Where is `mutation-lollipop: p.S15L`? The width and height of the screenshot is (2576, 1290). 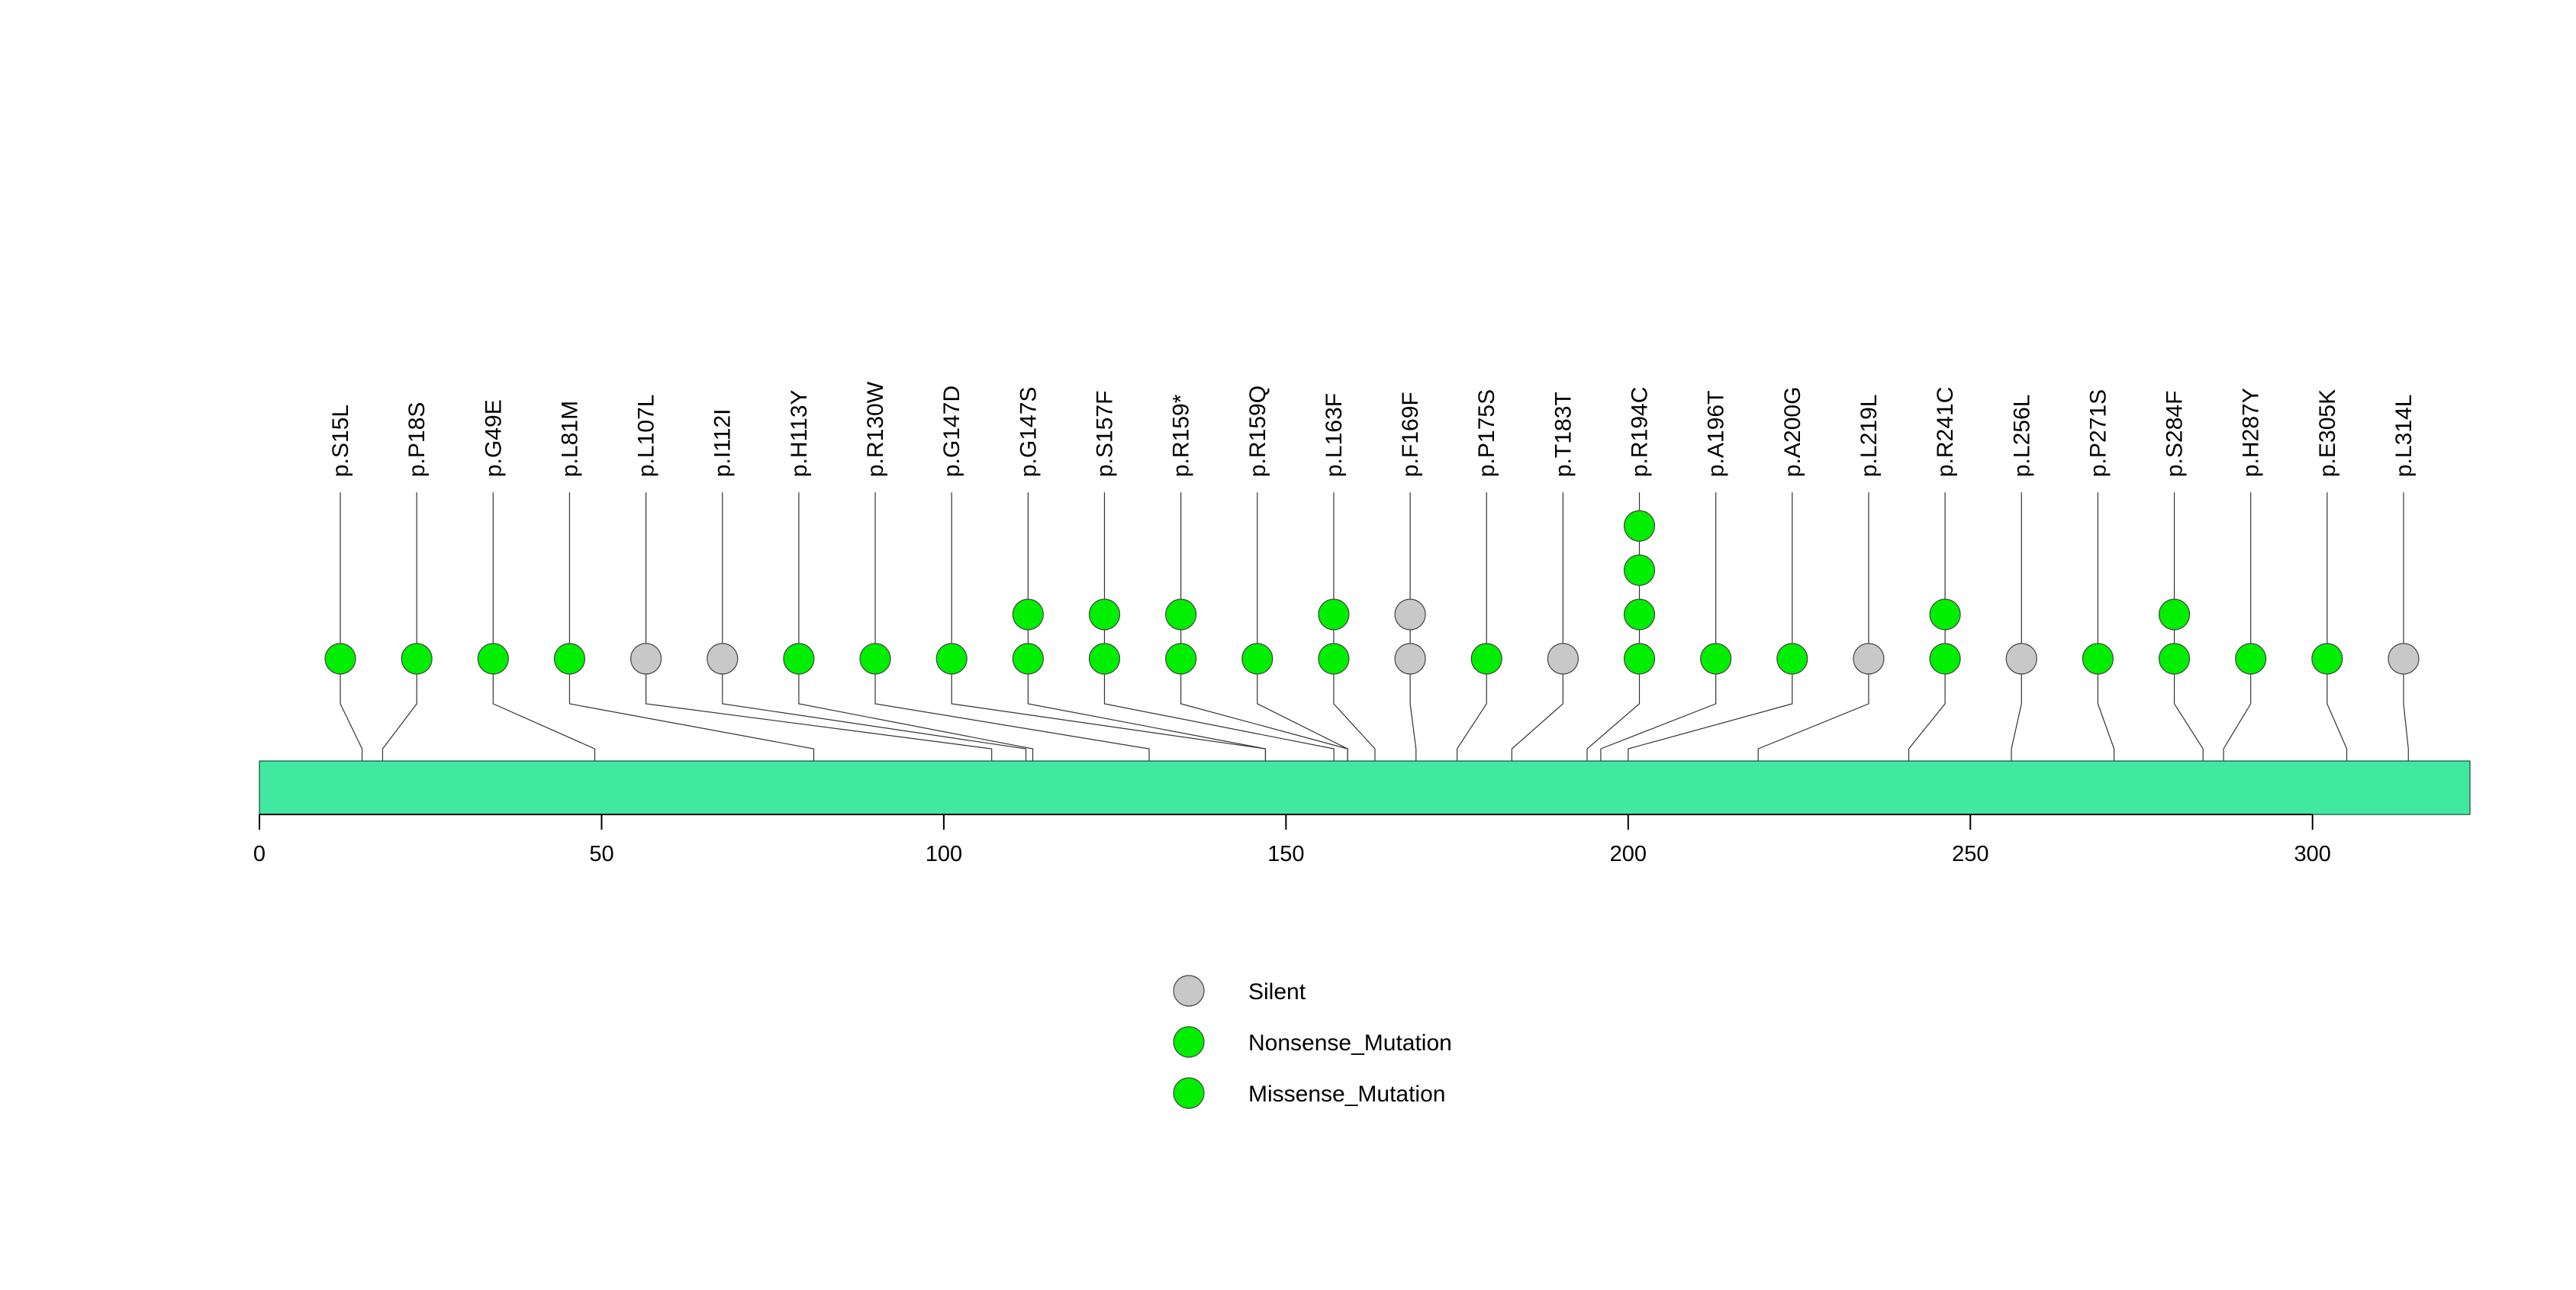 mutation-lollipop: p.S15L is located at coordinates (340, 540).